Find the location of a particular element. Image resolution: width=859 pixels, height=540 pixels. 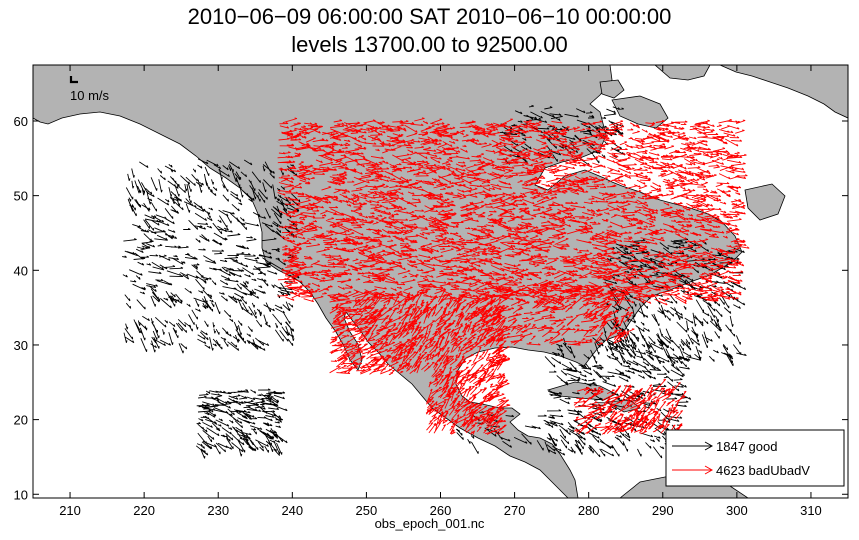

reference-vector: 10 m/s is located at coordinates (89, 89).